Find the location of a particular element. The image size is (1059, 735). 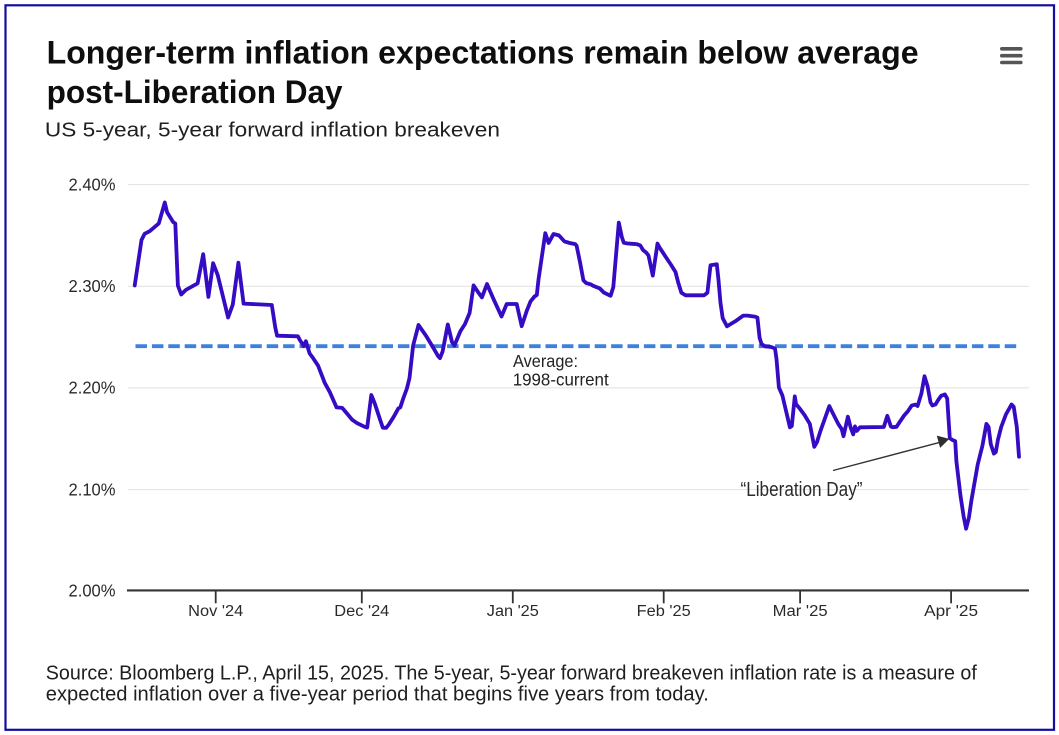

svg-text: 2.20% is located at coordinates (92, 388).